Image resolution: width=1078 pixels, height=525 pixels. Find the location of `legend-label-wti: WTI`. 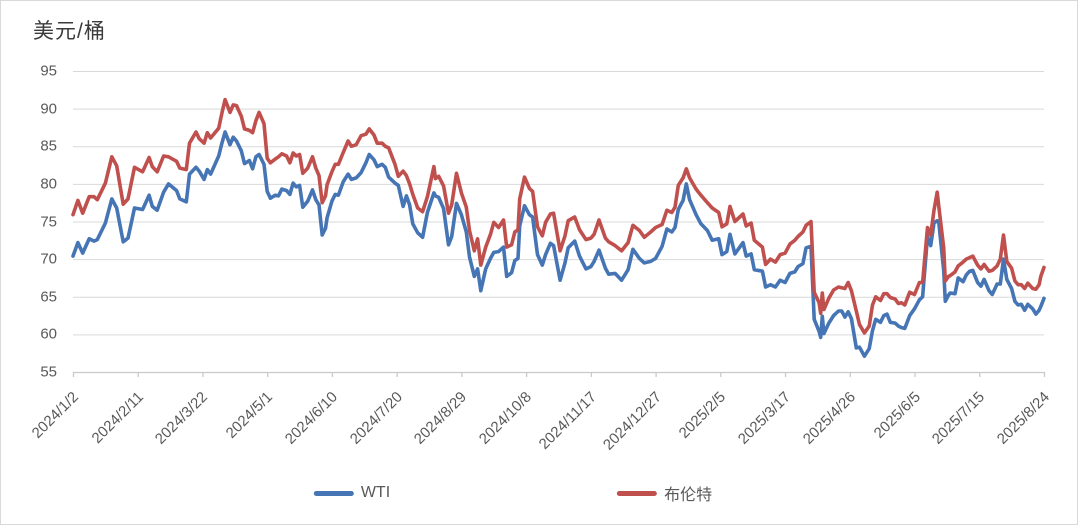

legend-label-wti: WTI is located at coordinates (375, 492).